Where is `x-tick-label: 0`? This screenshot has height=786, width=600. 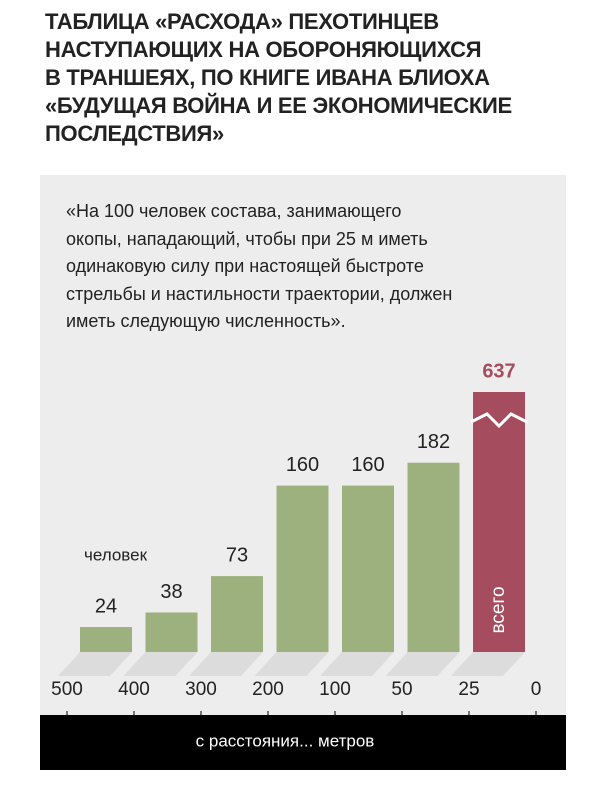 x-tick-label: 0 is located at coordinates (536, 689).